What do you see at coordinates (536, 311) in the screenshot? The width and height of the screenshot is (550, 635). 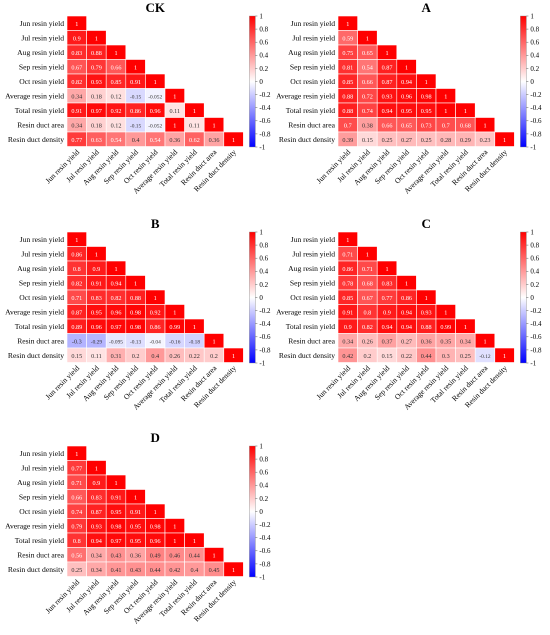 I see `colorbar-tick-label: -0.2` at bounding box center [536, 311].